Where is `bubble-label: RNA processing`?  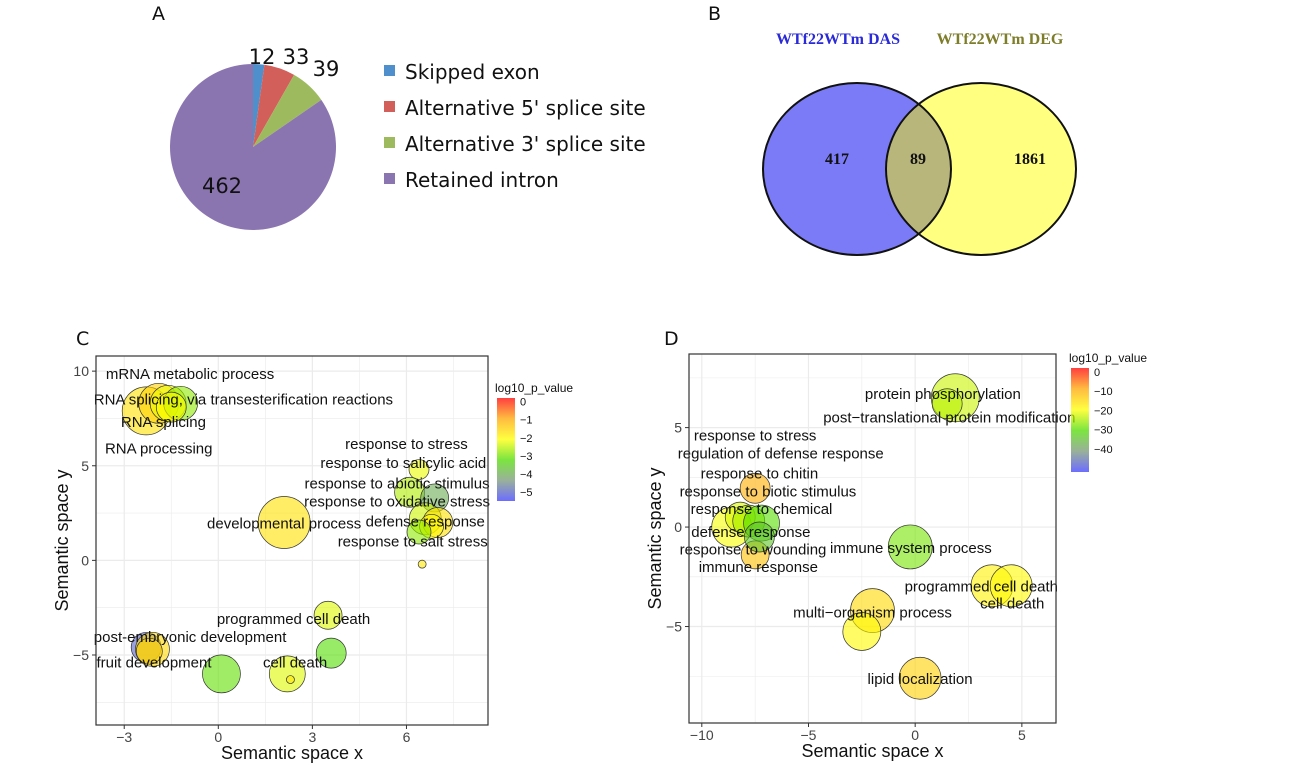 bubble-label: RNA processing is located at coordinates (159, 449).